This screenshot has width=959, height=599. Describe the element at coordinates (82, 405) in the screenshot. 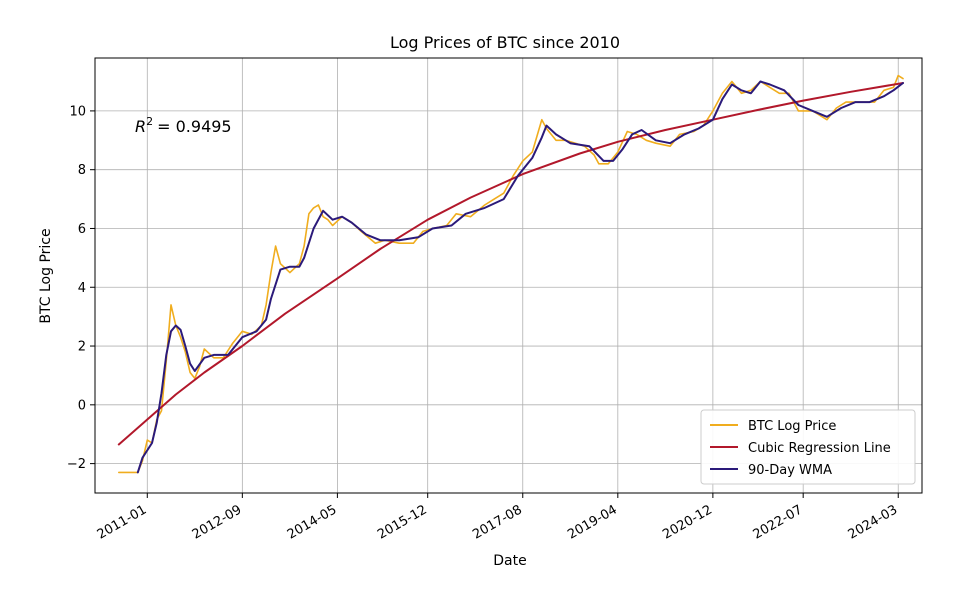

I see `y-tick-label: 0` at that location.